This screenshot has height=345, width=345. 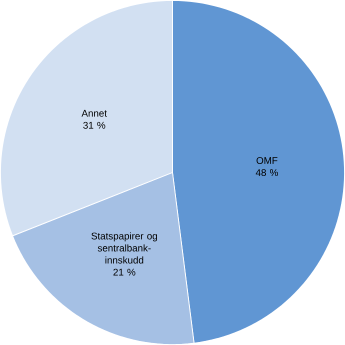 What do you see at coordinates (124, 272) in the screenshot?
I see `data-label: 21 %` at bounding box center [124, 272].